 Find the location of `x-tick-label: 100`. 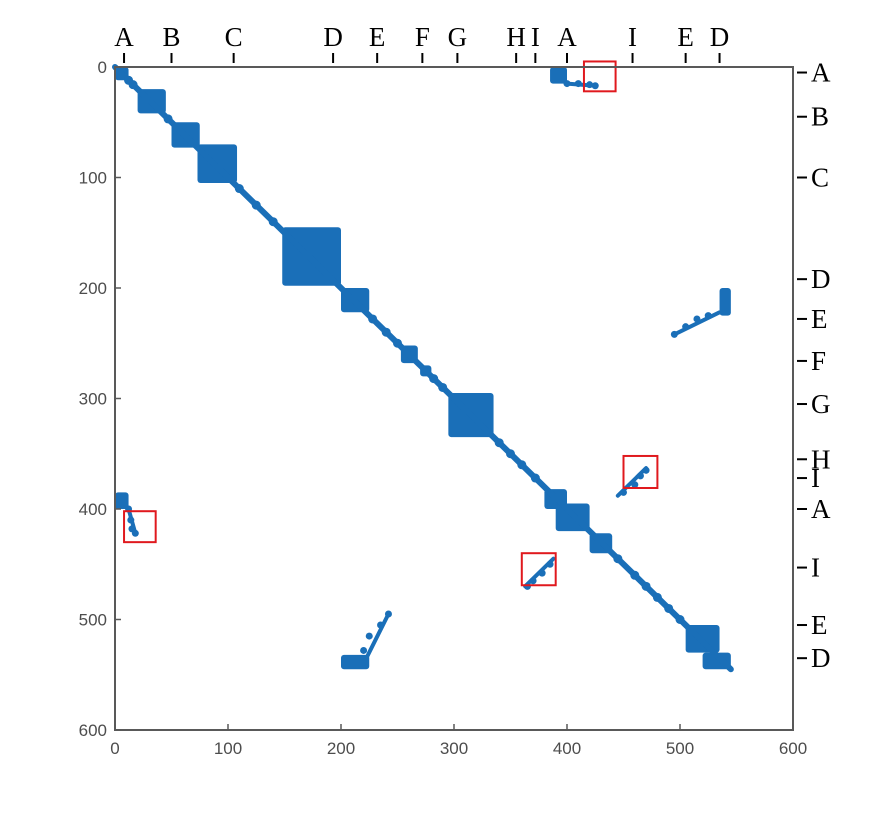

x-tick-label: 100 is located at coordinates (228, 748).